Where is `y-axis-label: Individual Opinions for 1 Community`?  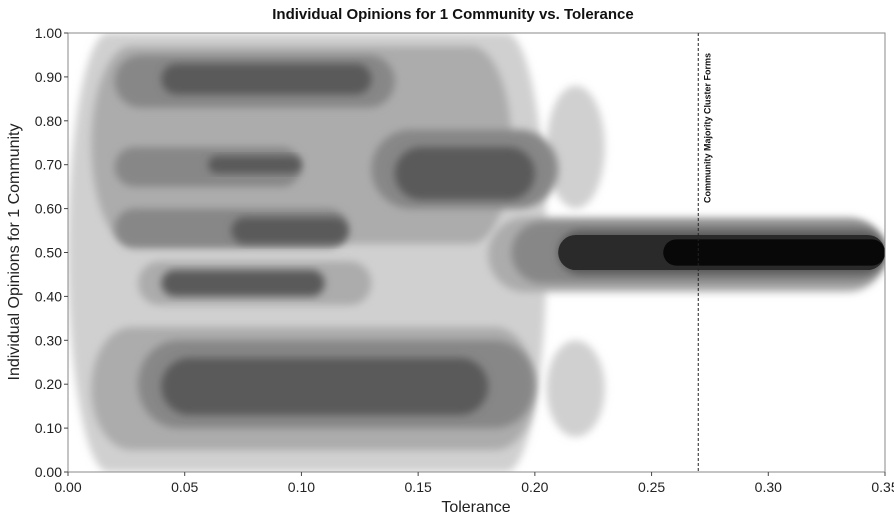 y-axis-label: Individual Opinions for 1 Community is located at coordinates (14, 251).